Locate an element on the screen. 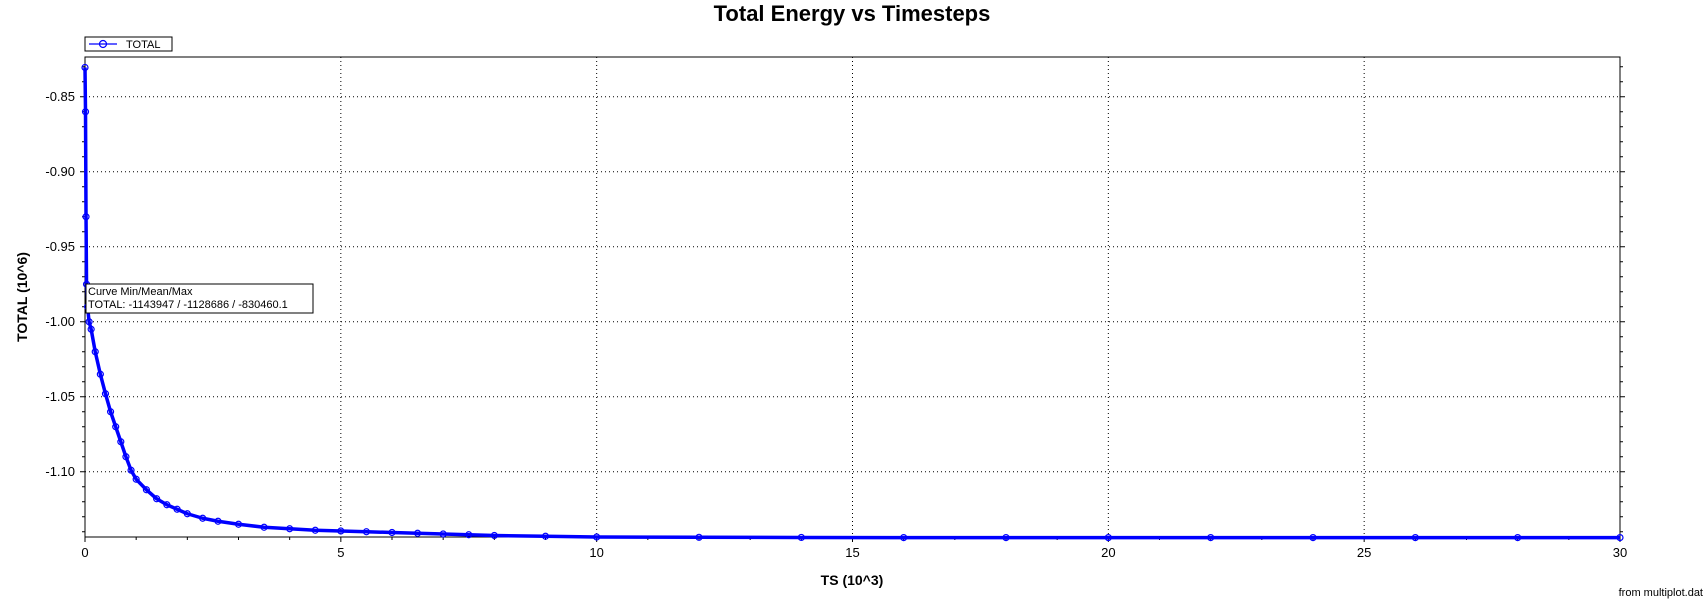 This screenshot has width=1705, height=599. info-box-header: Curve Min/Mean/Max is located at coordinates (140, 292).